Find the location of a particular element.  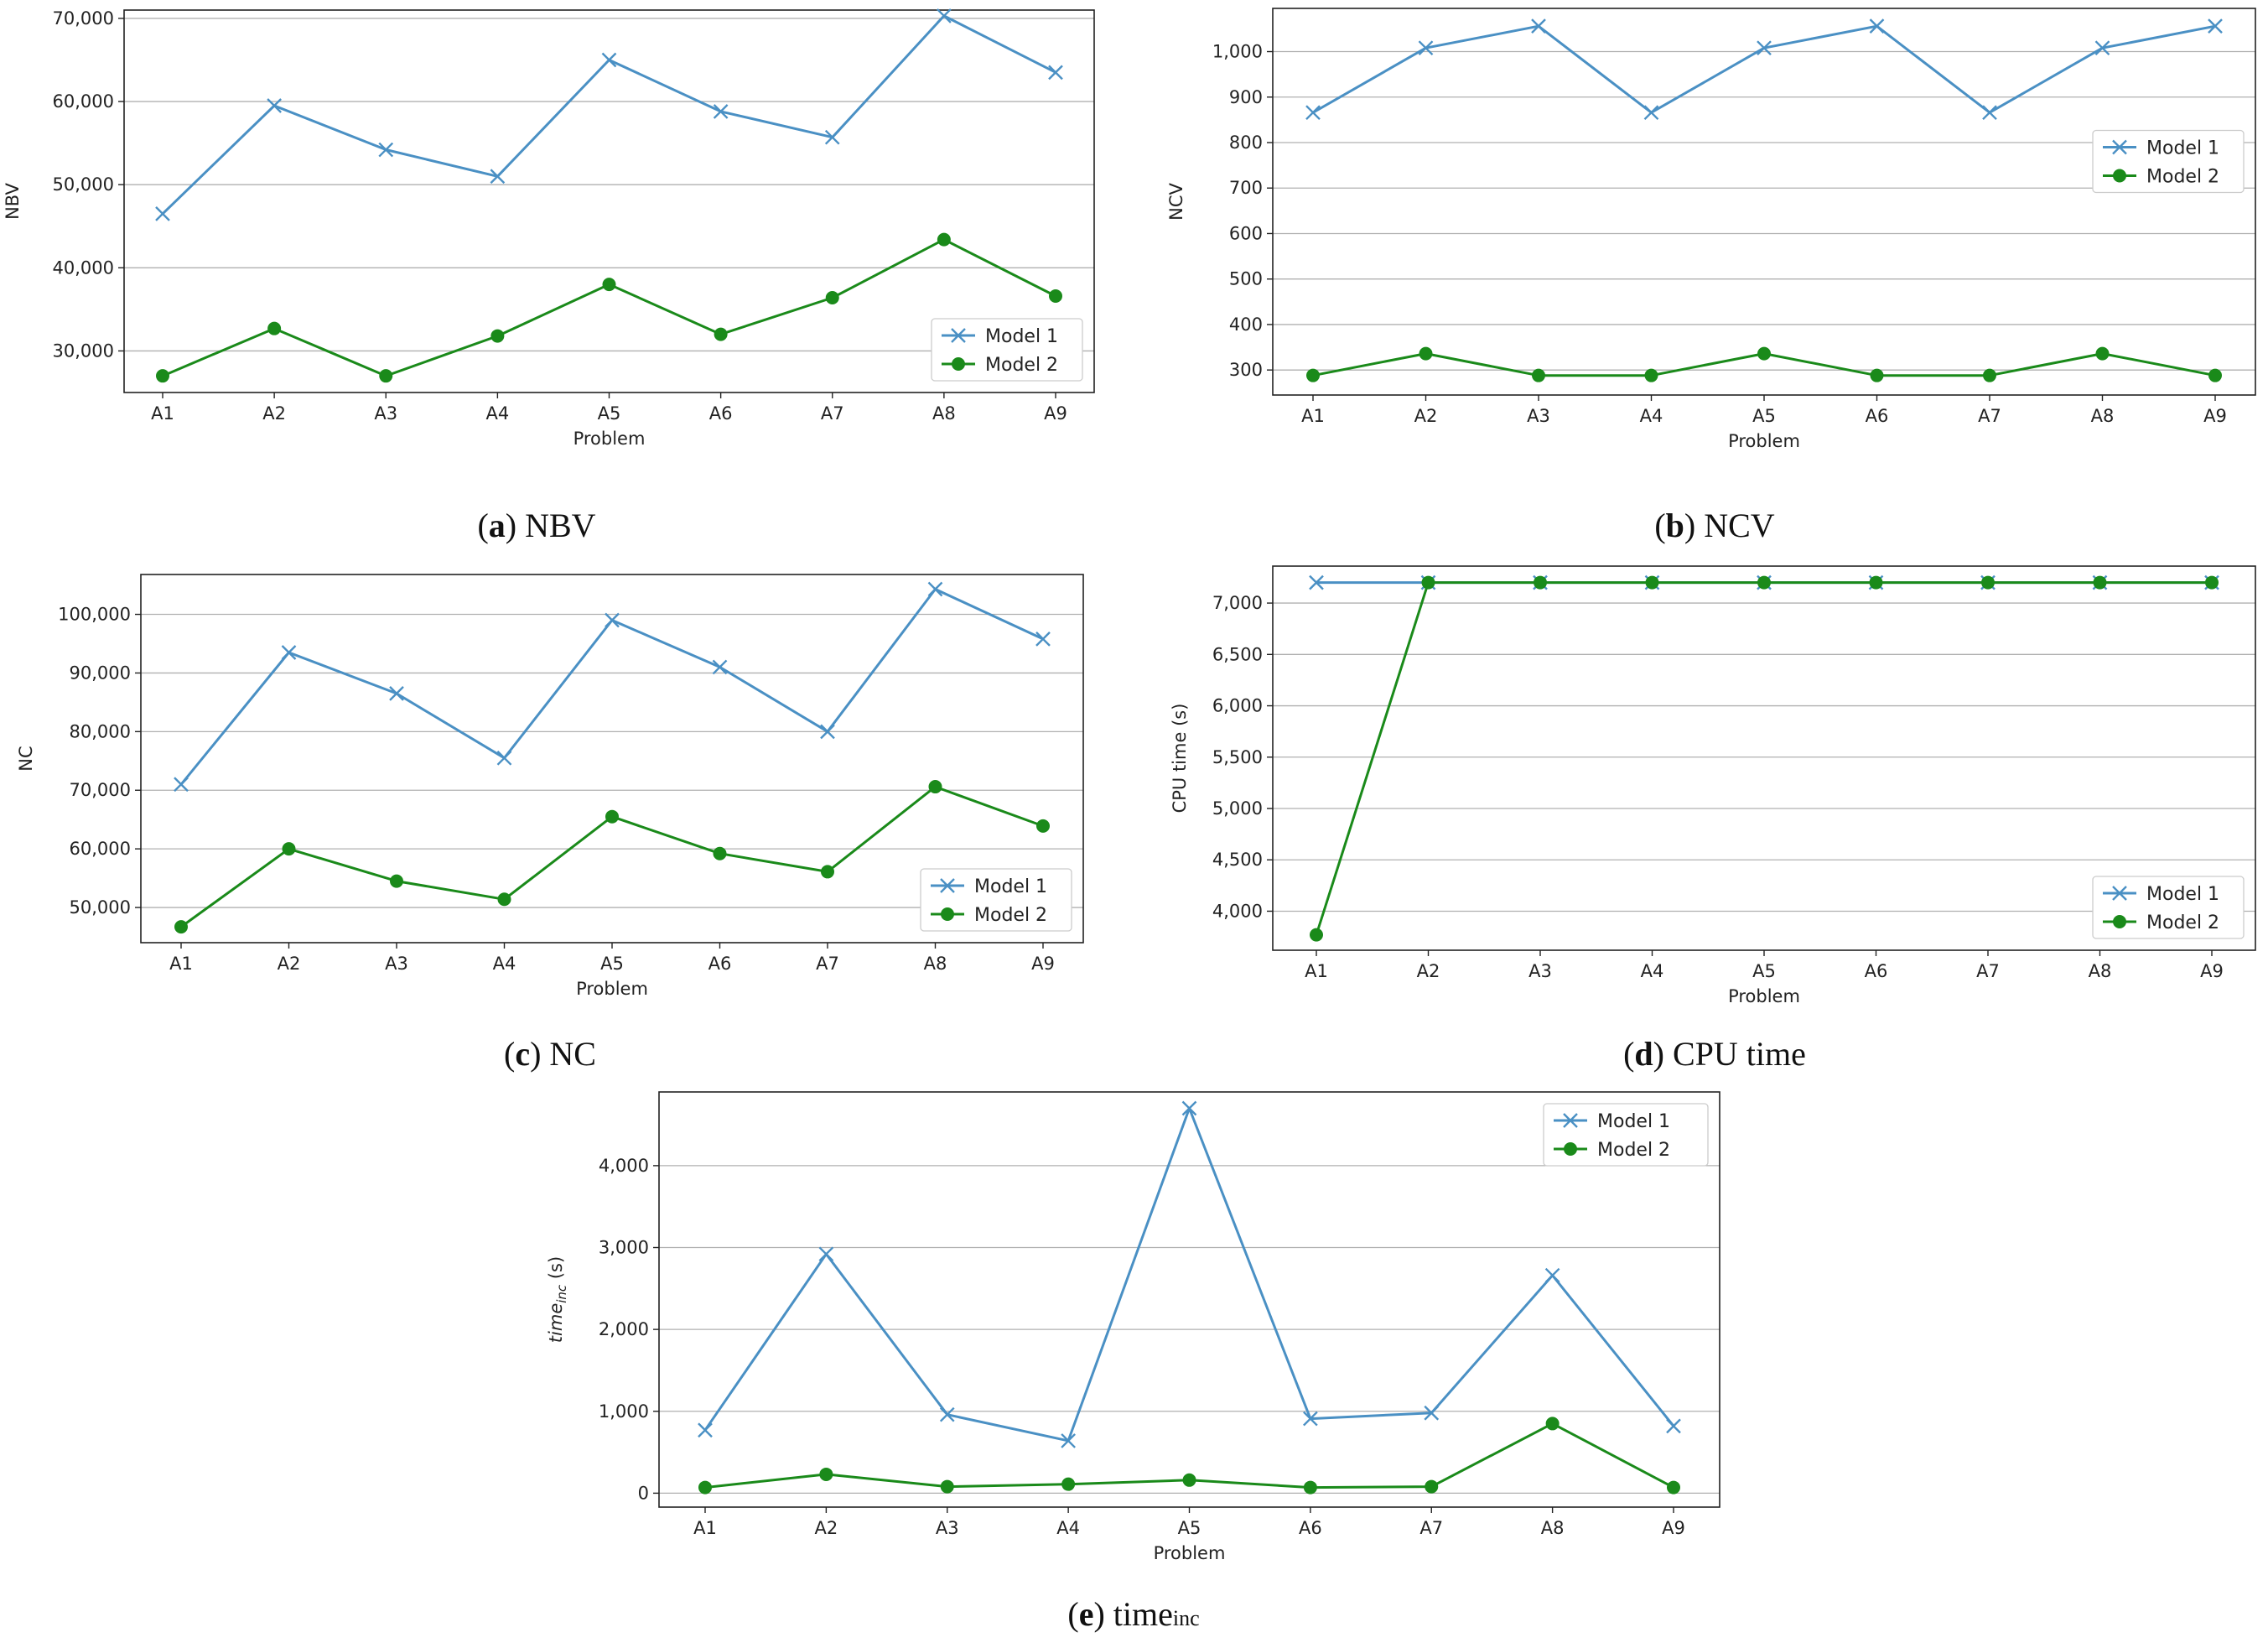

x-tick-label: A2 is located at coordinates (826, 1528).